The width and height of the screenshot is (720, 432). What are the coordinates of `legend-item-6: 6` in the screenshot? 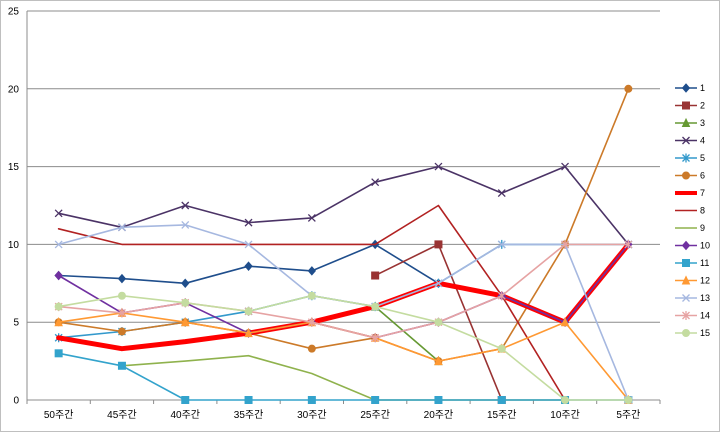 It's located at (690, 176).